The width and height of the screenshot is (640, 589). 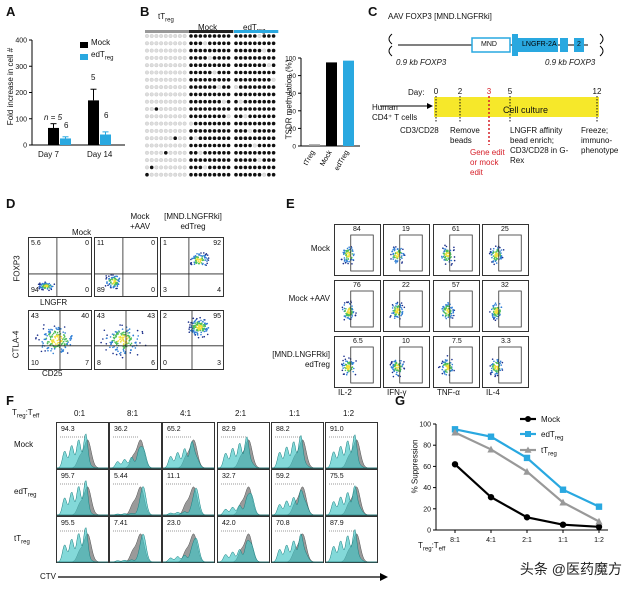 I want to click on b-ytick-label: 20, so click(x=293, y=129).